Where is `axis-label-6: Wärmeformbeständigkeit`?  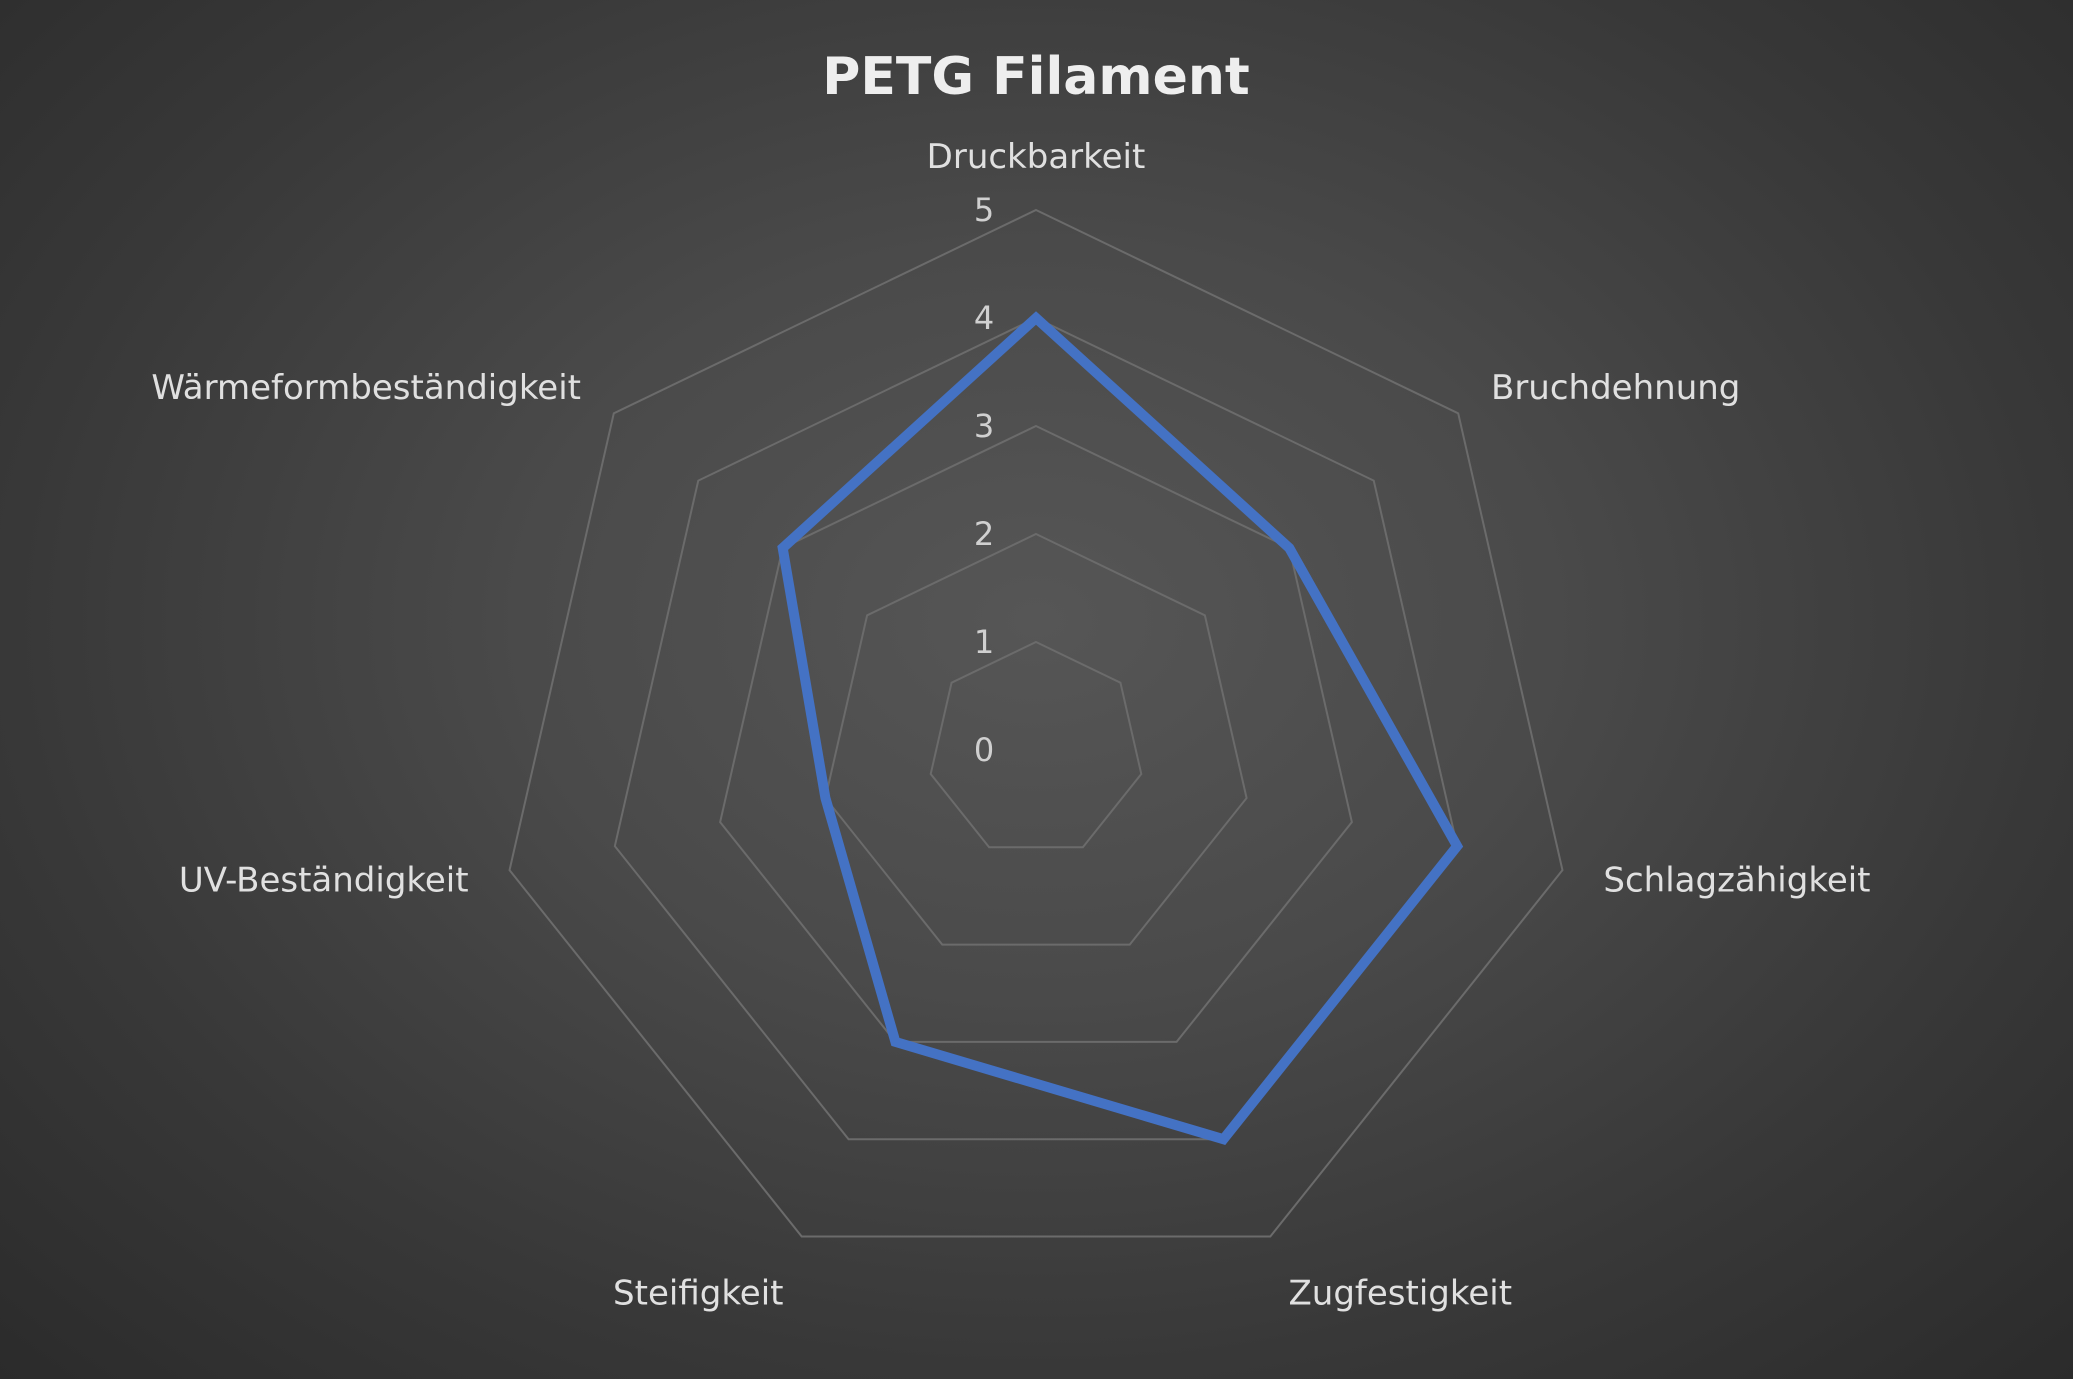
axis-label-6: Wärmeformbeständigkeit is located at coordinates (366, 388).